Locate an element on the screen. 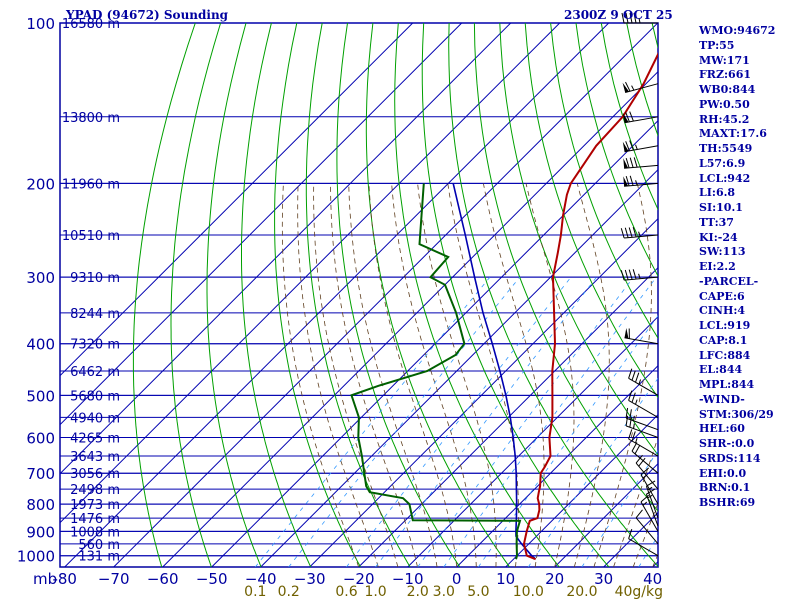 This screenshot has width=800, height=600. dewpoint-profile-line is located at coordinates (436, 371).